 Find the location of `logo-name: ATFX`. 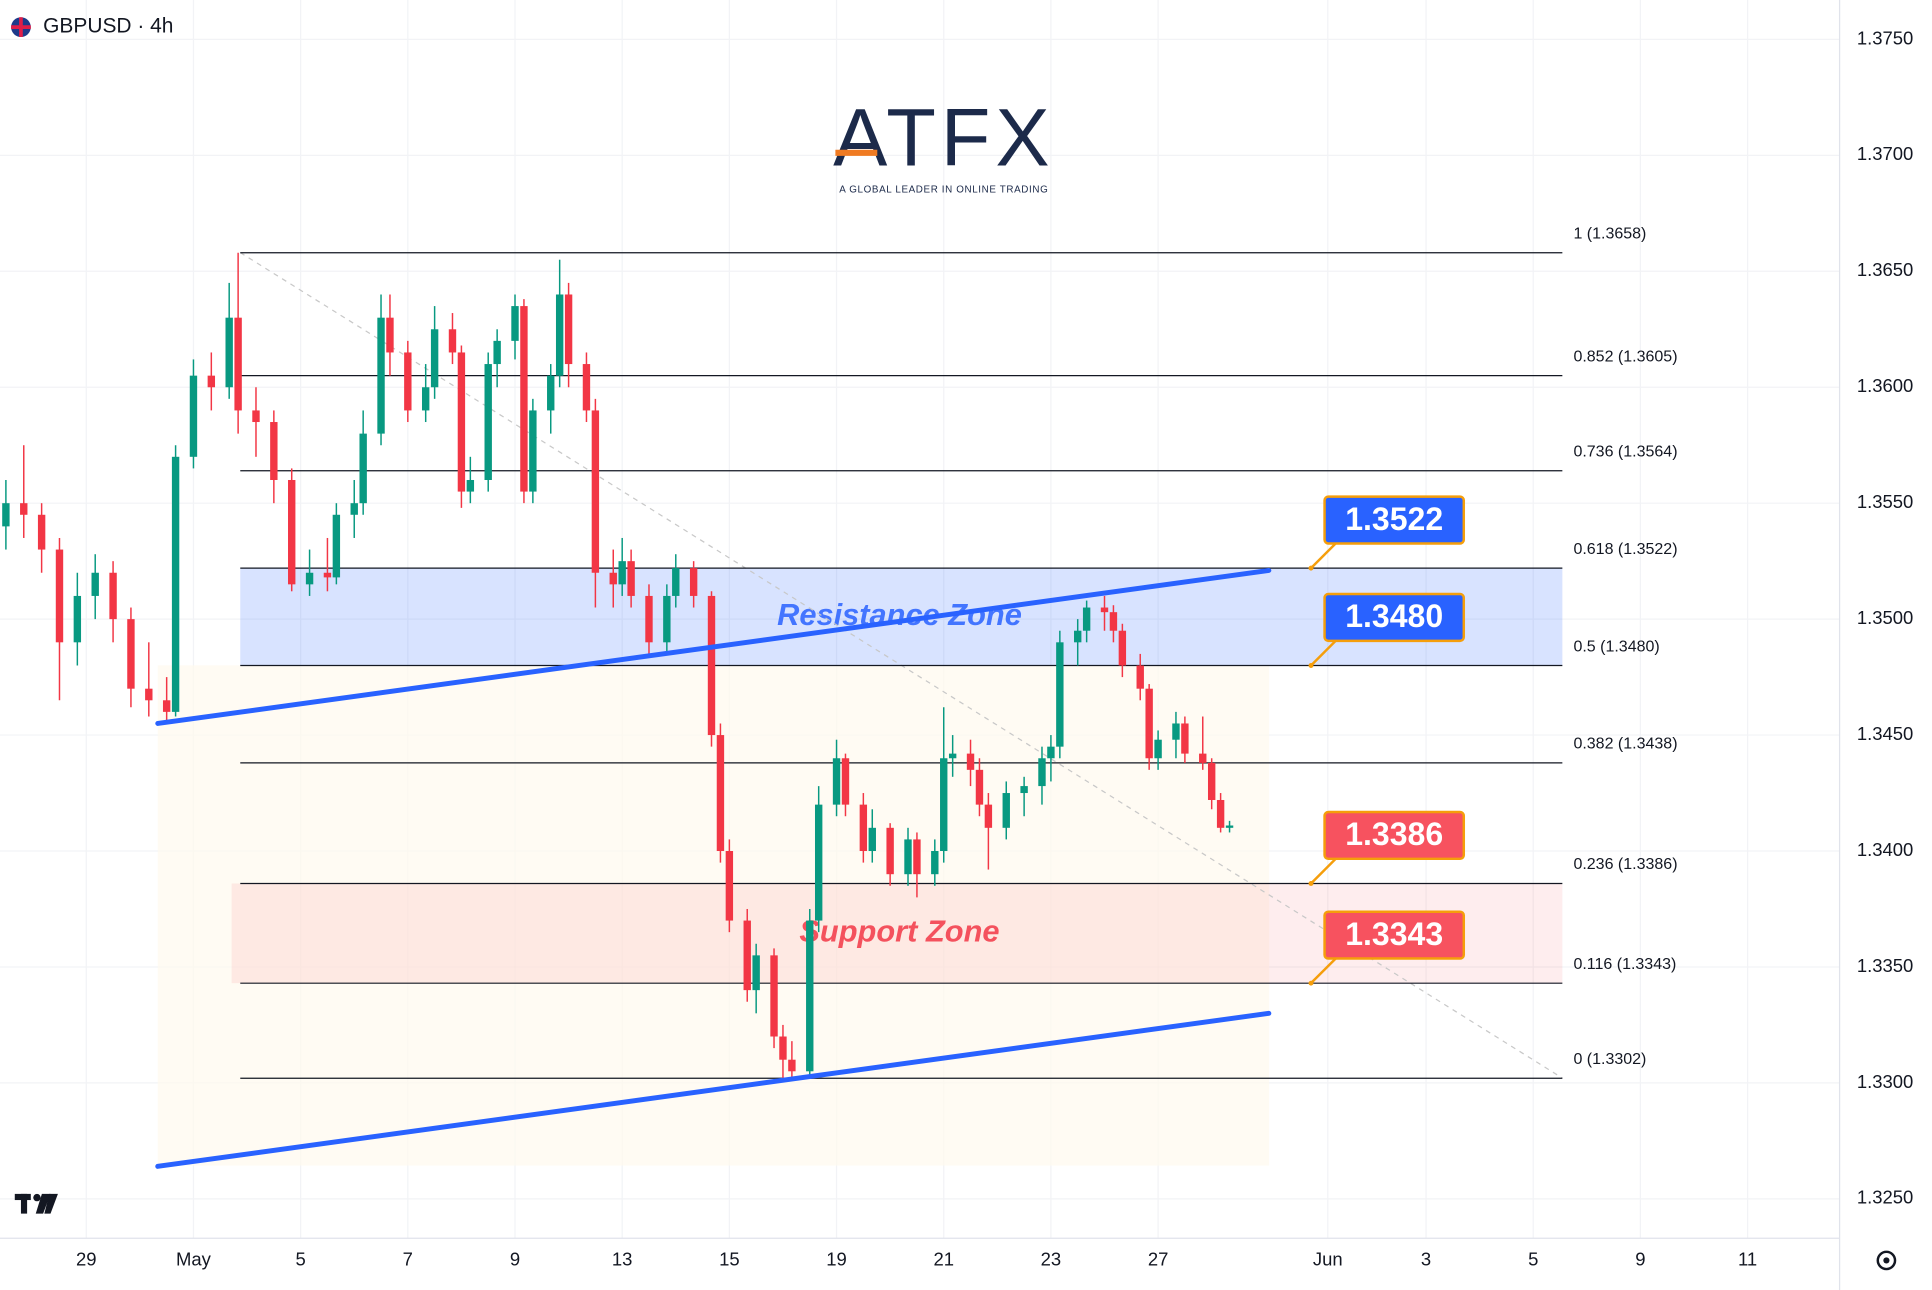

logo-name: ATFX is located at coordinates (943, 138).